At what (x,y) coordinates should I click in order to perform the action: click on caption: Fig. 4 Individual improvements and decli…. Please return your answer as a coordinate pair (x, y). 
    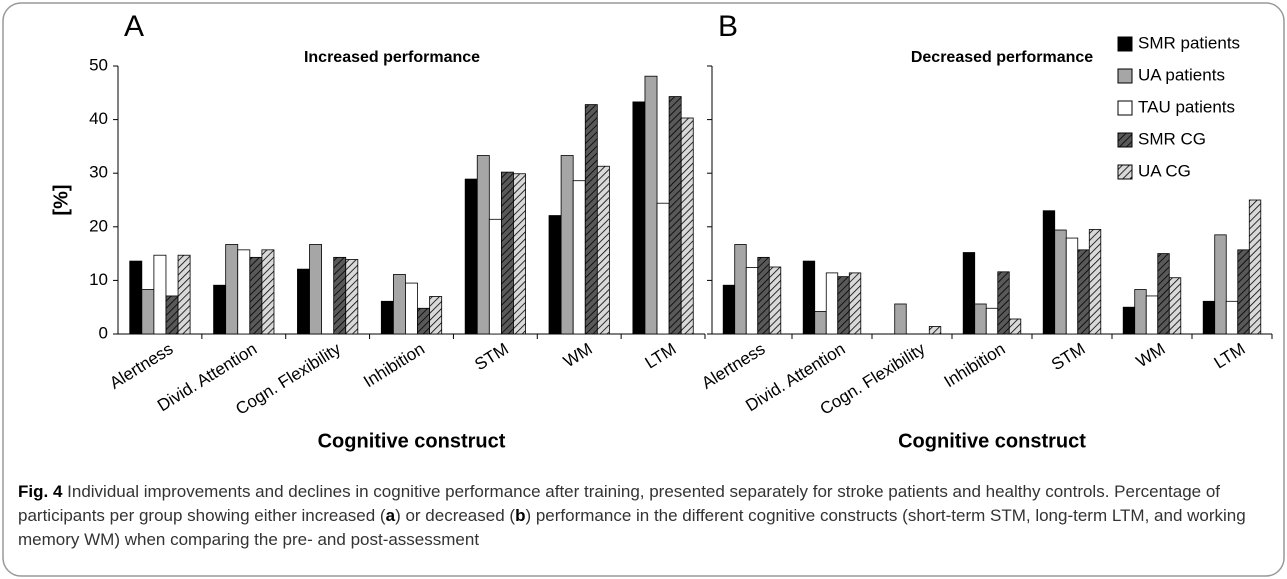
    Looking at the image, I should click on (643, 516).